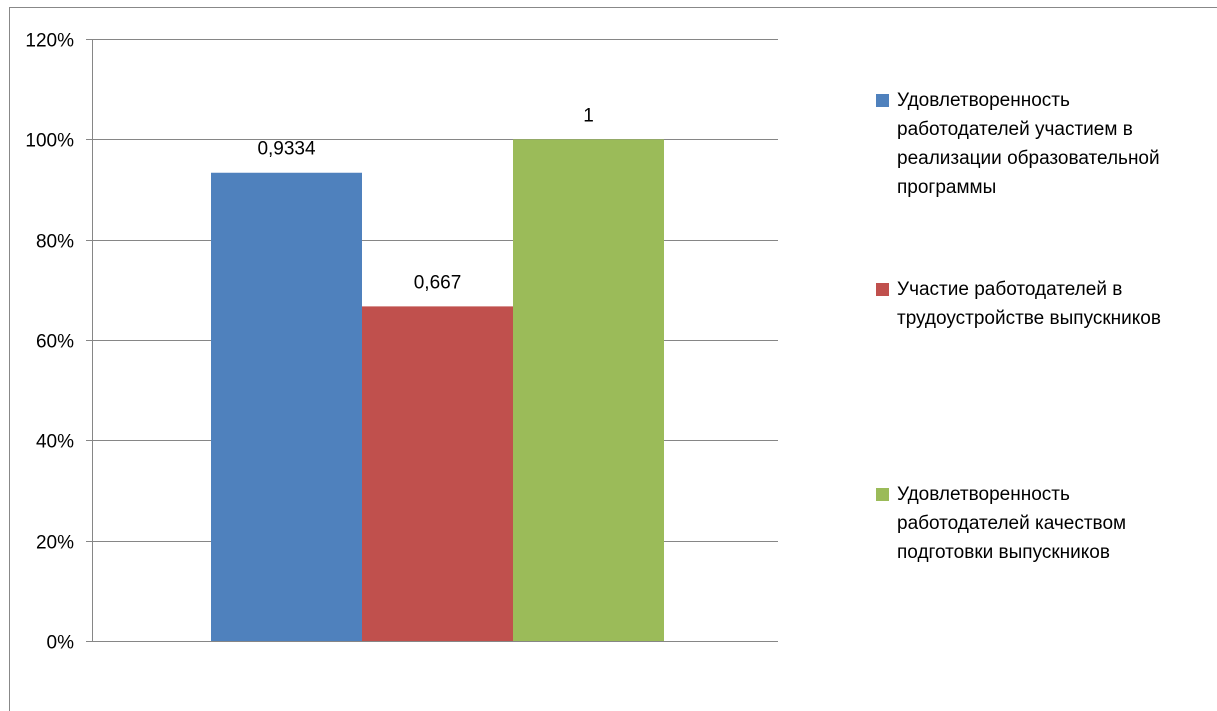  I want to click on data-label-2: 0,667, so click(438, 282).